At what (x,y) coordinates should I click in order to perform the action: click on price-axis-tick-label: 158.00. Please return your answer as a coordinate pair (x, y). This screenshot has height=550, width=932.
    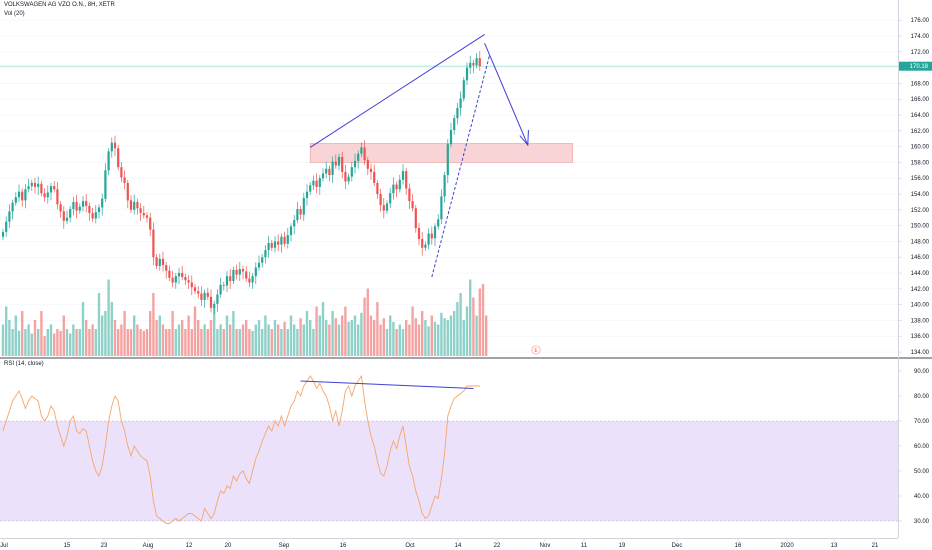
    Looking at the image, I should click on (920, 163).